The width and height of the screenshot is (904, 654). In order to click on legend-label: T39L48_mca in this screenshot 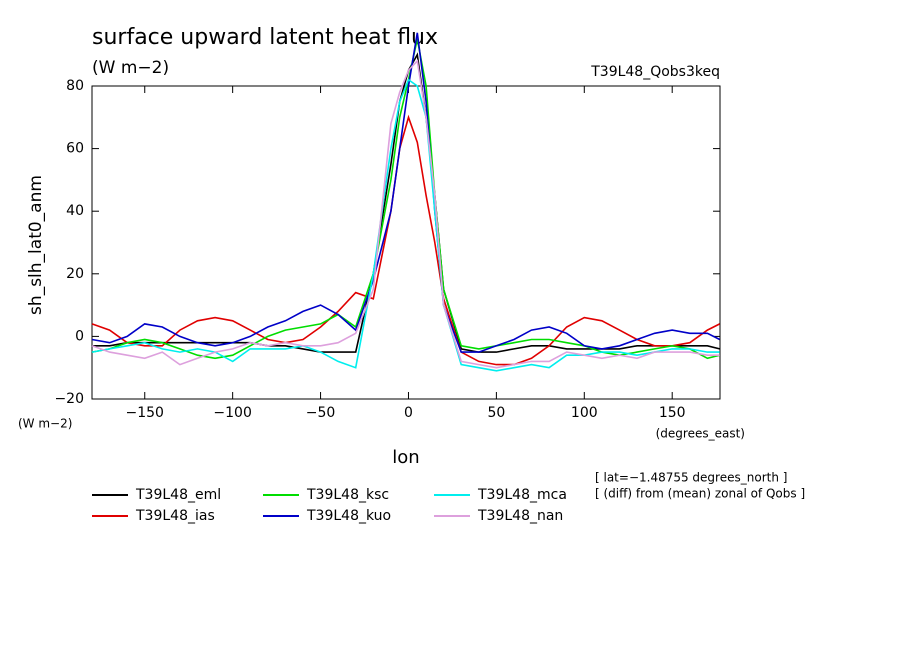, I will do `click(522, 495)`.